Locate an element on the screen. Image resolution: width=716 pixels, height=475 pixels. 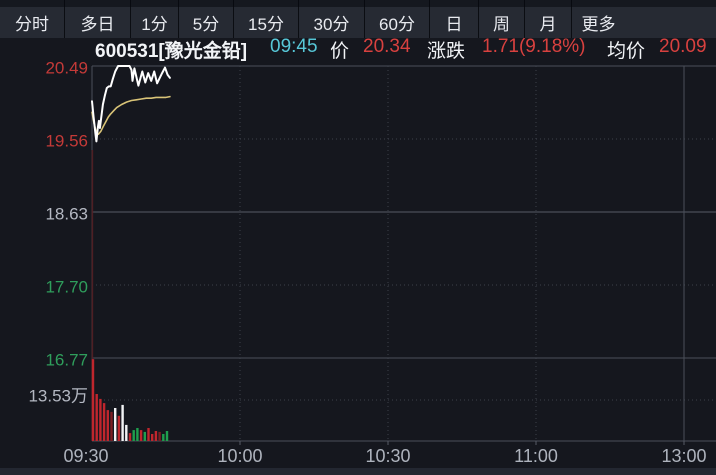
change-label: 涨跌 is located at coordinates (446, 51).